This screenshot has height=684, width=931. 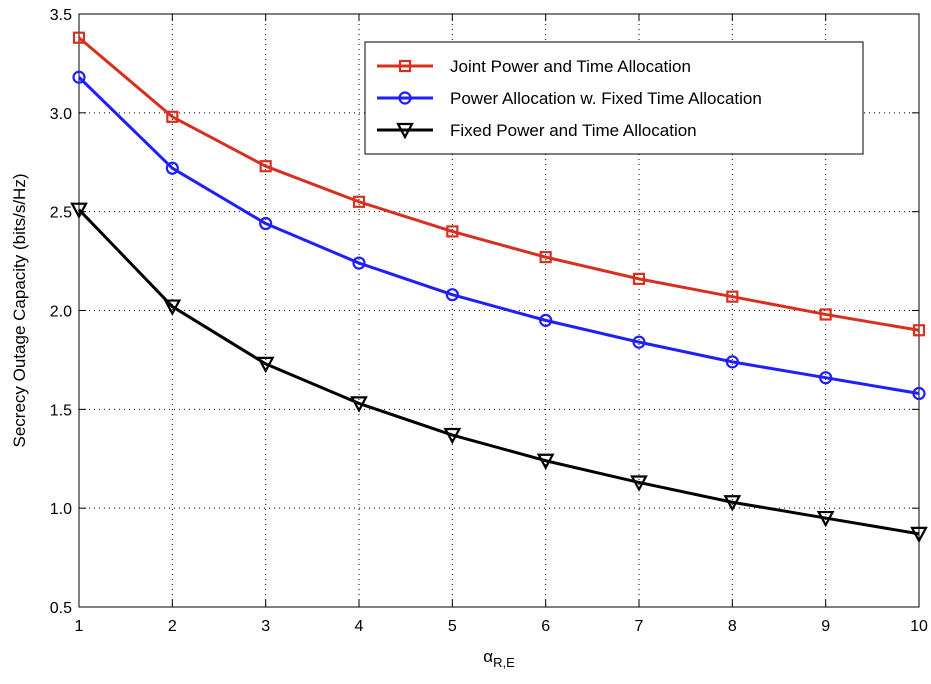 What do you see at coordinates (61, 213) in the screenshot?
I see `y-tick-label: 2.5` at bounding box center [61, 213].